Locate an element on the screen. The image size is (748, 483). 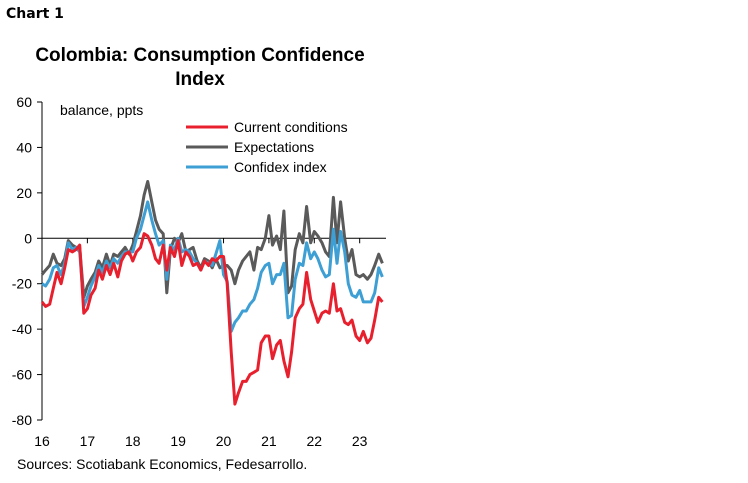
x-tick-label: 18 is located at coordinates (133, 441).